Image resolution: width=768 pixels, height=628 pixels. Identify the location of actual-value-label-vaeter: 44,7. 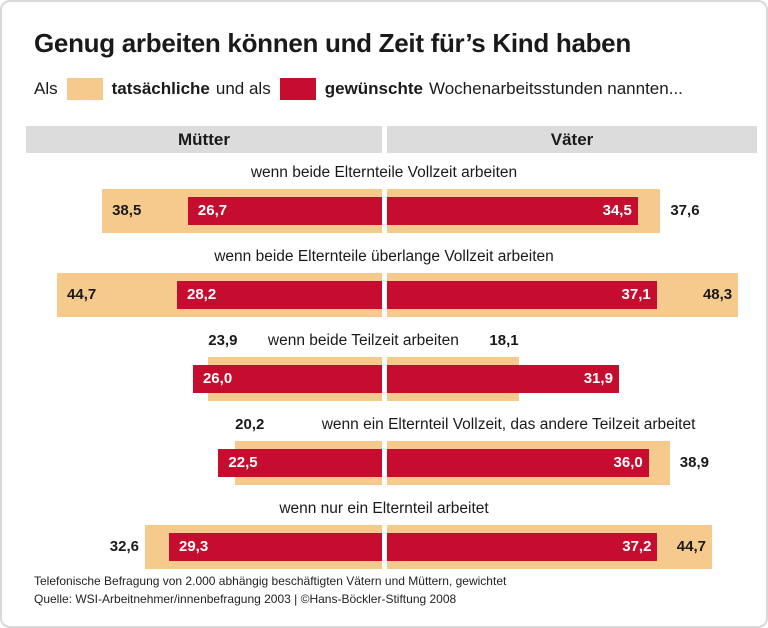
(691, 546).